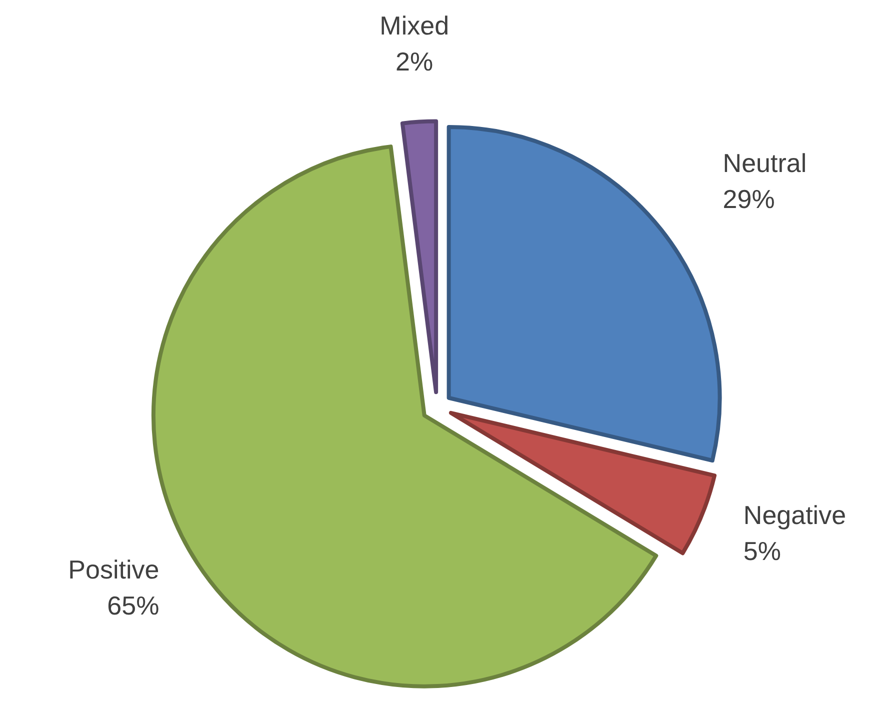 The image size is (873, 714). What do you see at coordinates (415, 61) in the screenshot?
I see `data-label: 2%` at bounding box center [415, 61].